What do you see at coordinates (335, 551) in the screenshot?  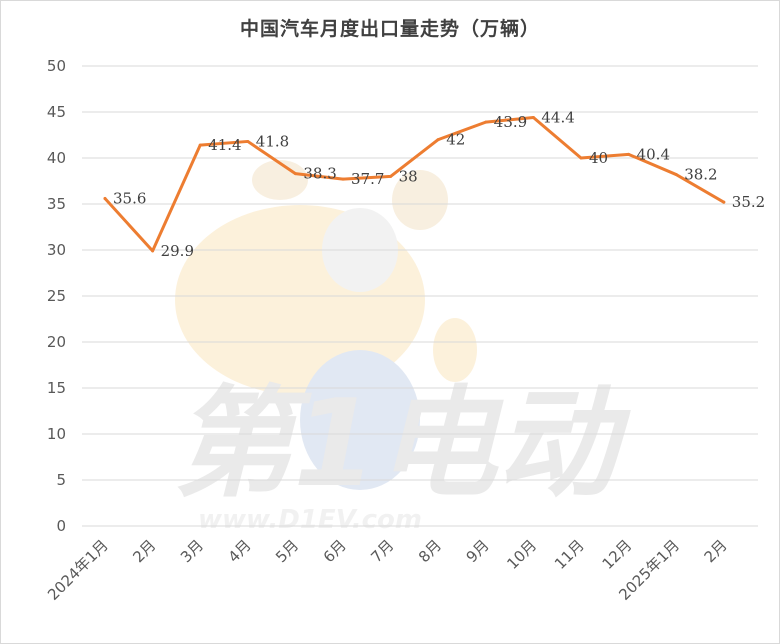 I see `x-tick-label: 6月` at bounding box center [335, 551].